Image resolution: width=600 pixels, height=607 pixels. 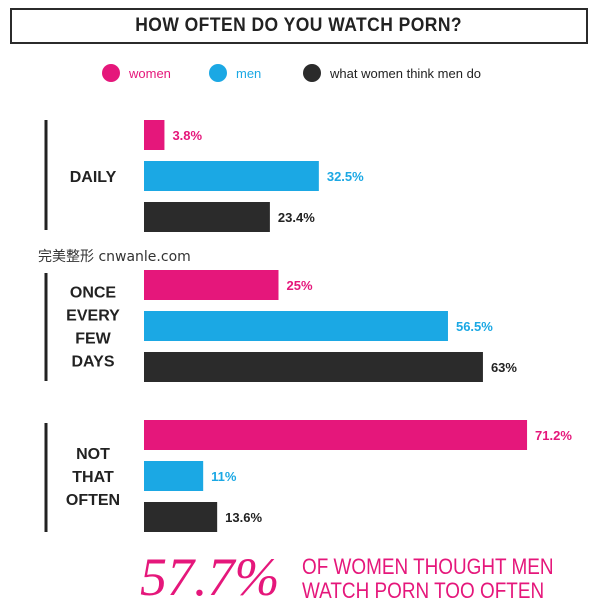 I want to click on data-label: 56.5%, so click(x=474, y=326).